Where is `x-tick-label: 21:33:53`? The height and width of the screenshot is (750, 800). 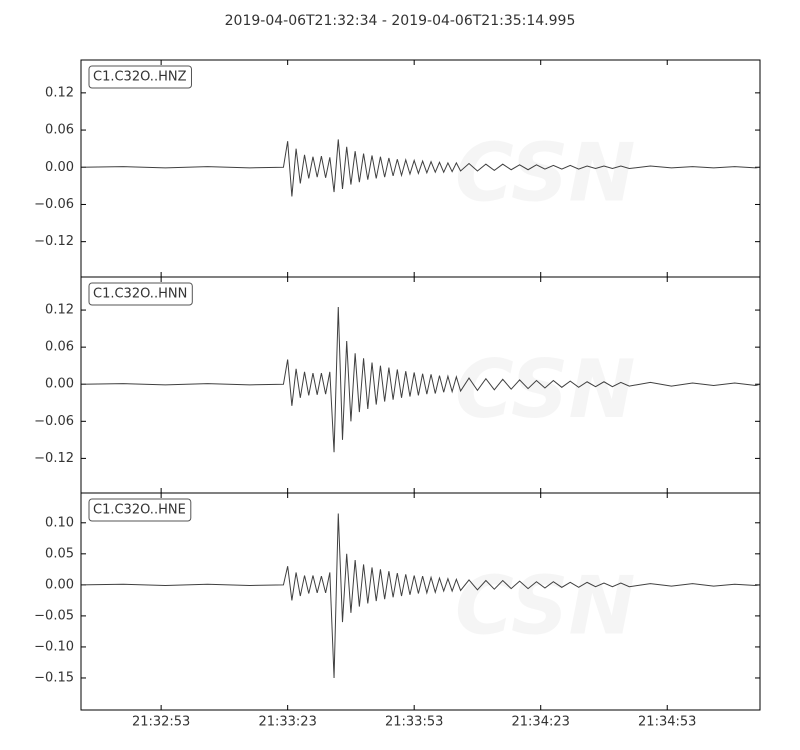
x-tick-label: 21:33:53 is located at coordinates (414, 722).